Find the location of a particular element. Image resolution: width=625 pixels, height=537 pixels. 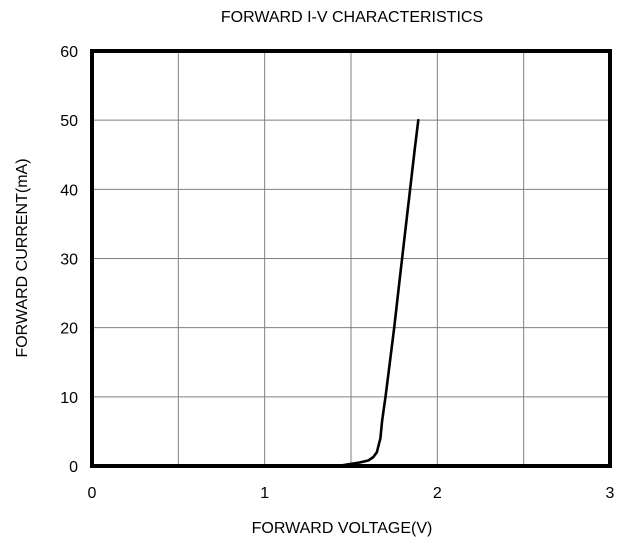

x-tick-label: 2 is located at coordinates (437, 493).